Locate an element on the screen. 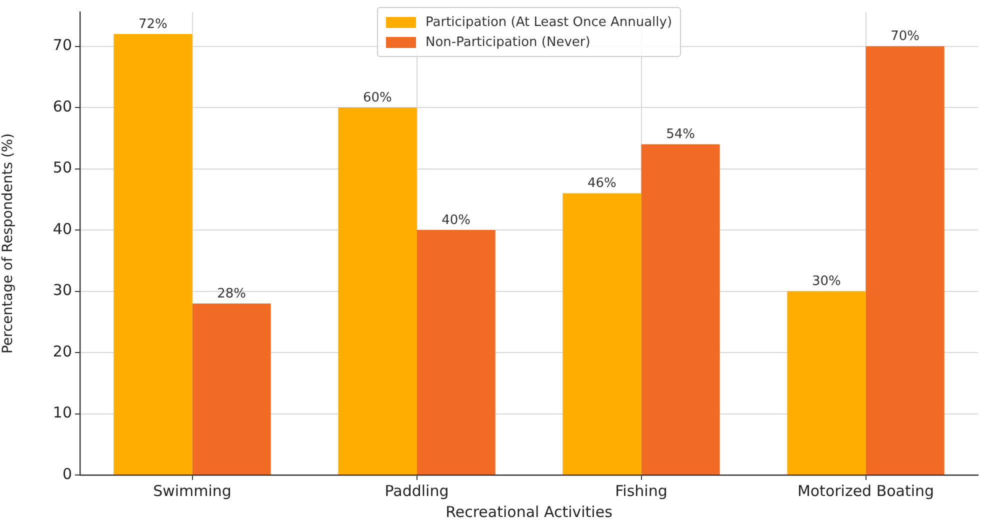 The height and width of the screenshot is (522, 992). legend-label: Non-Participation (Never) is located at coordinates (508, 42).